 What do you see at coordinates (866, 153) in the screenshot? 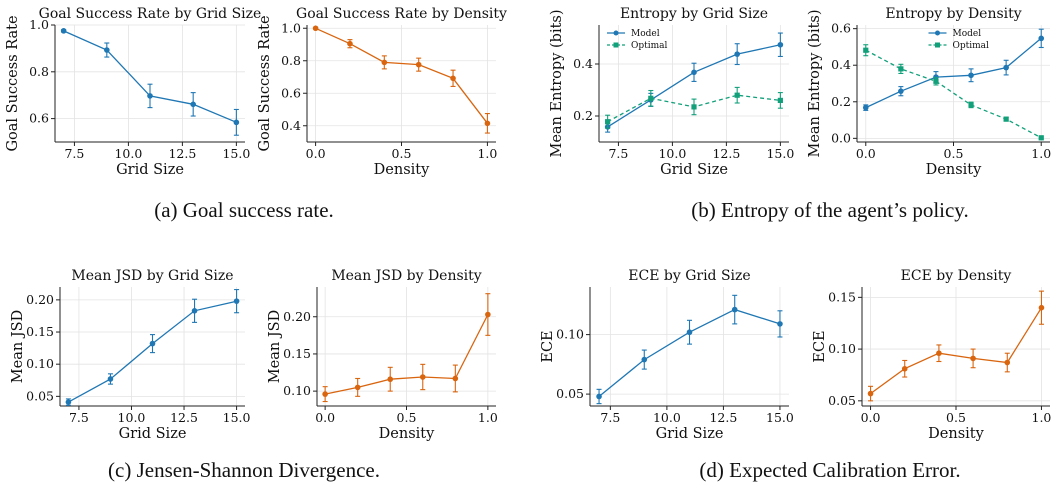
I see `x-tick-label: 0.0` at bounding box center [866, 153].